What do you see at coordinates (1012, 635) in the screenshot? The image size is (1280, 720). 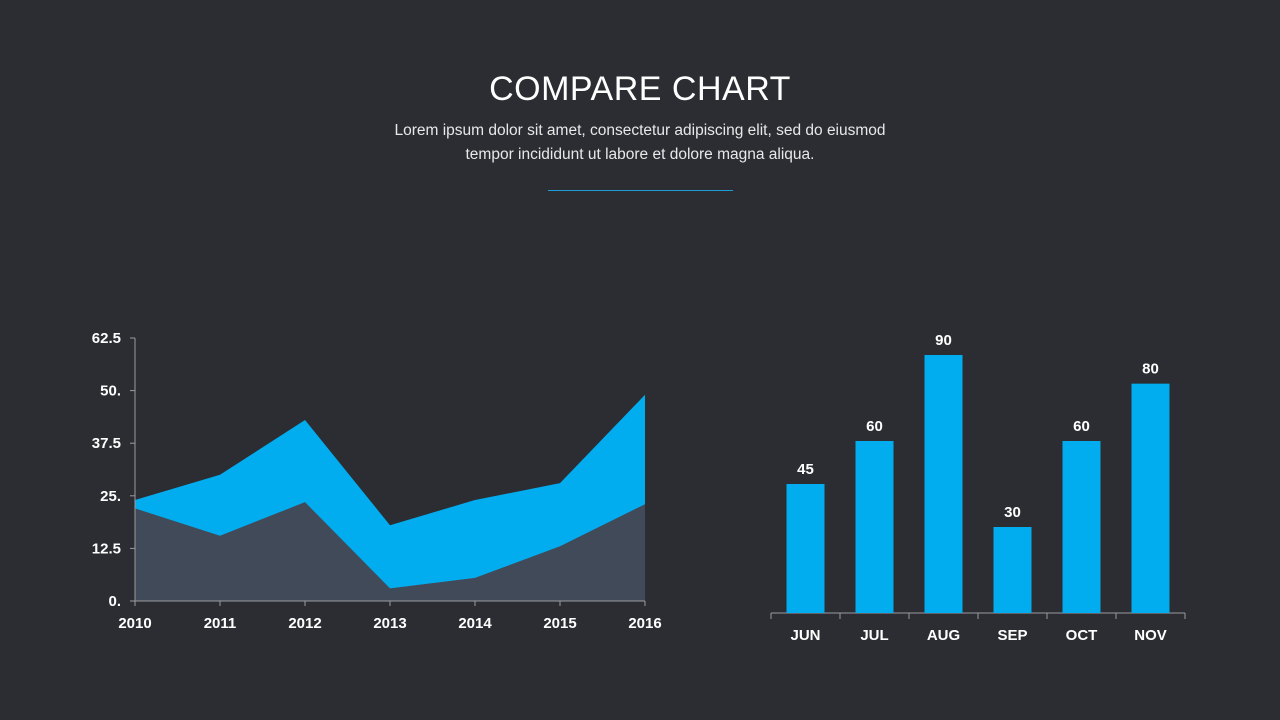 I see `bar-category-label: SEP` at bounding box center [1012, 635].